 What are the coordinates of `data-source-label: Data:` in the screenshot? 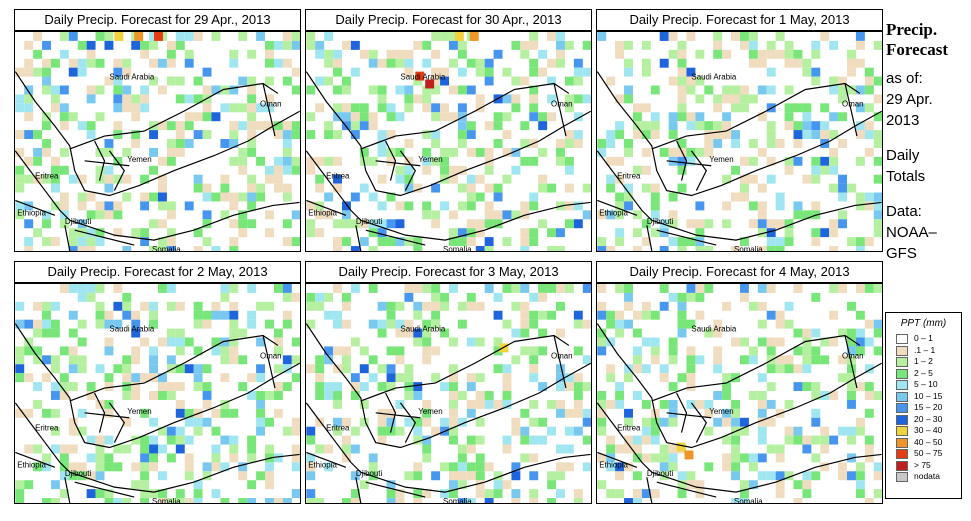 It's located at (904, 211).